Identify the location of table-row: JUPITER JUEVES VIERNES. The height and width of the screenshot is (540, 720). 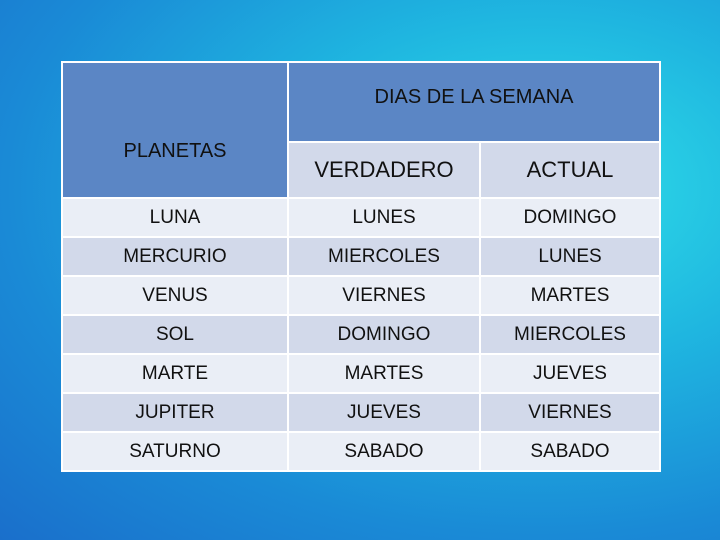
(361, 412).